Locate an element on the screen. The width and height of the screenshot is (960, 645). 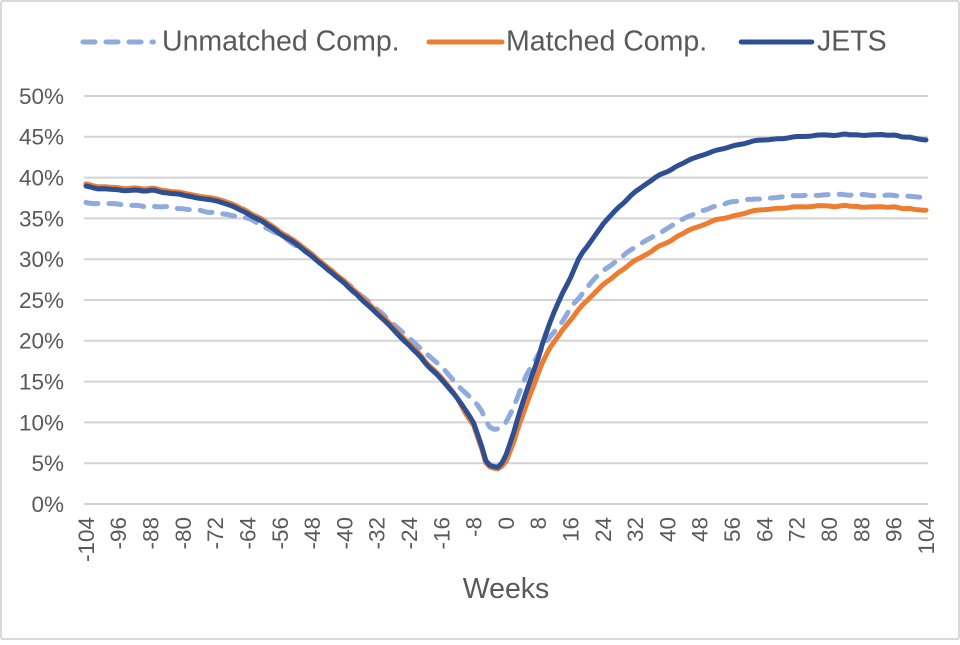
svg-text: Unmatched Comp. is located at coordinates (281, 42).